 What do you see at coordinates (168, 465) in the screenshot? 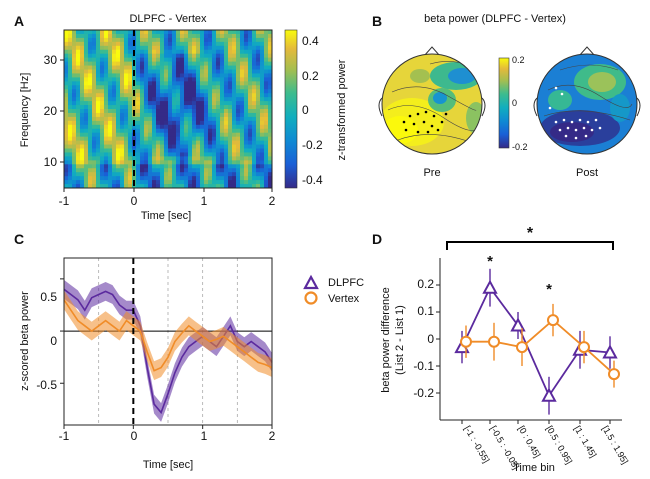
I see `panel-c-xlabel: Time [sec]` at bounding box center [168, 465].